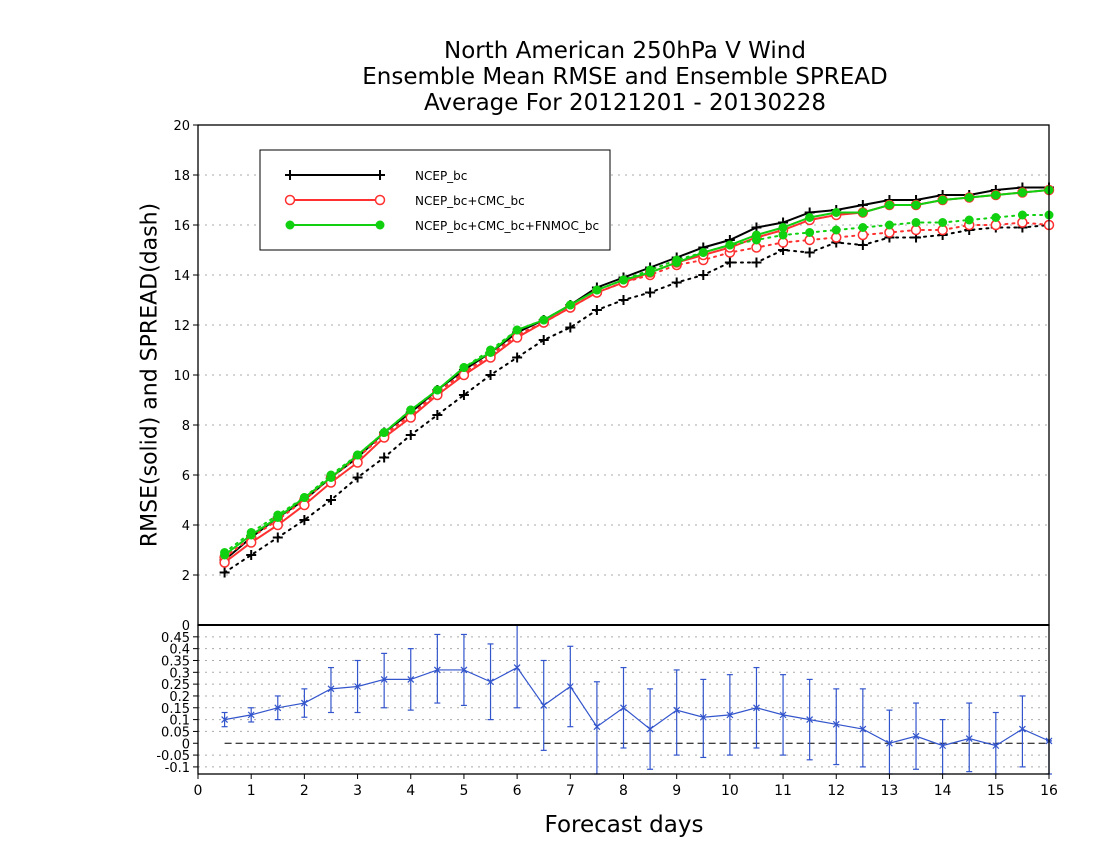 The width and height of the screenshot is (1100, 850). I want to click on bottom-ytick-label-4: 0.25, so click(175, 685).